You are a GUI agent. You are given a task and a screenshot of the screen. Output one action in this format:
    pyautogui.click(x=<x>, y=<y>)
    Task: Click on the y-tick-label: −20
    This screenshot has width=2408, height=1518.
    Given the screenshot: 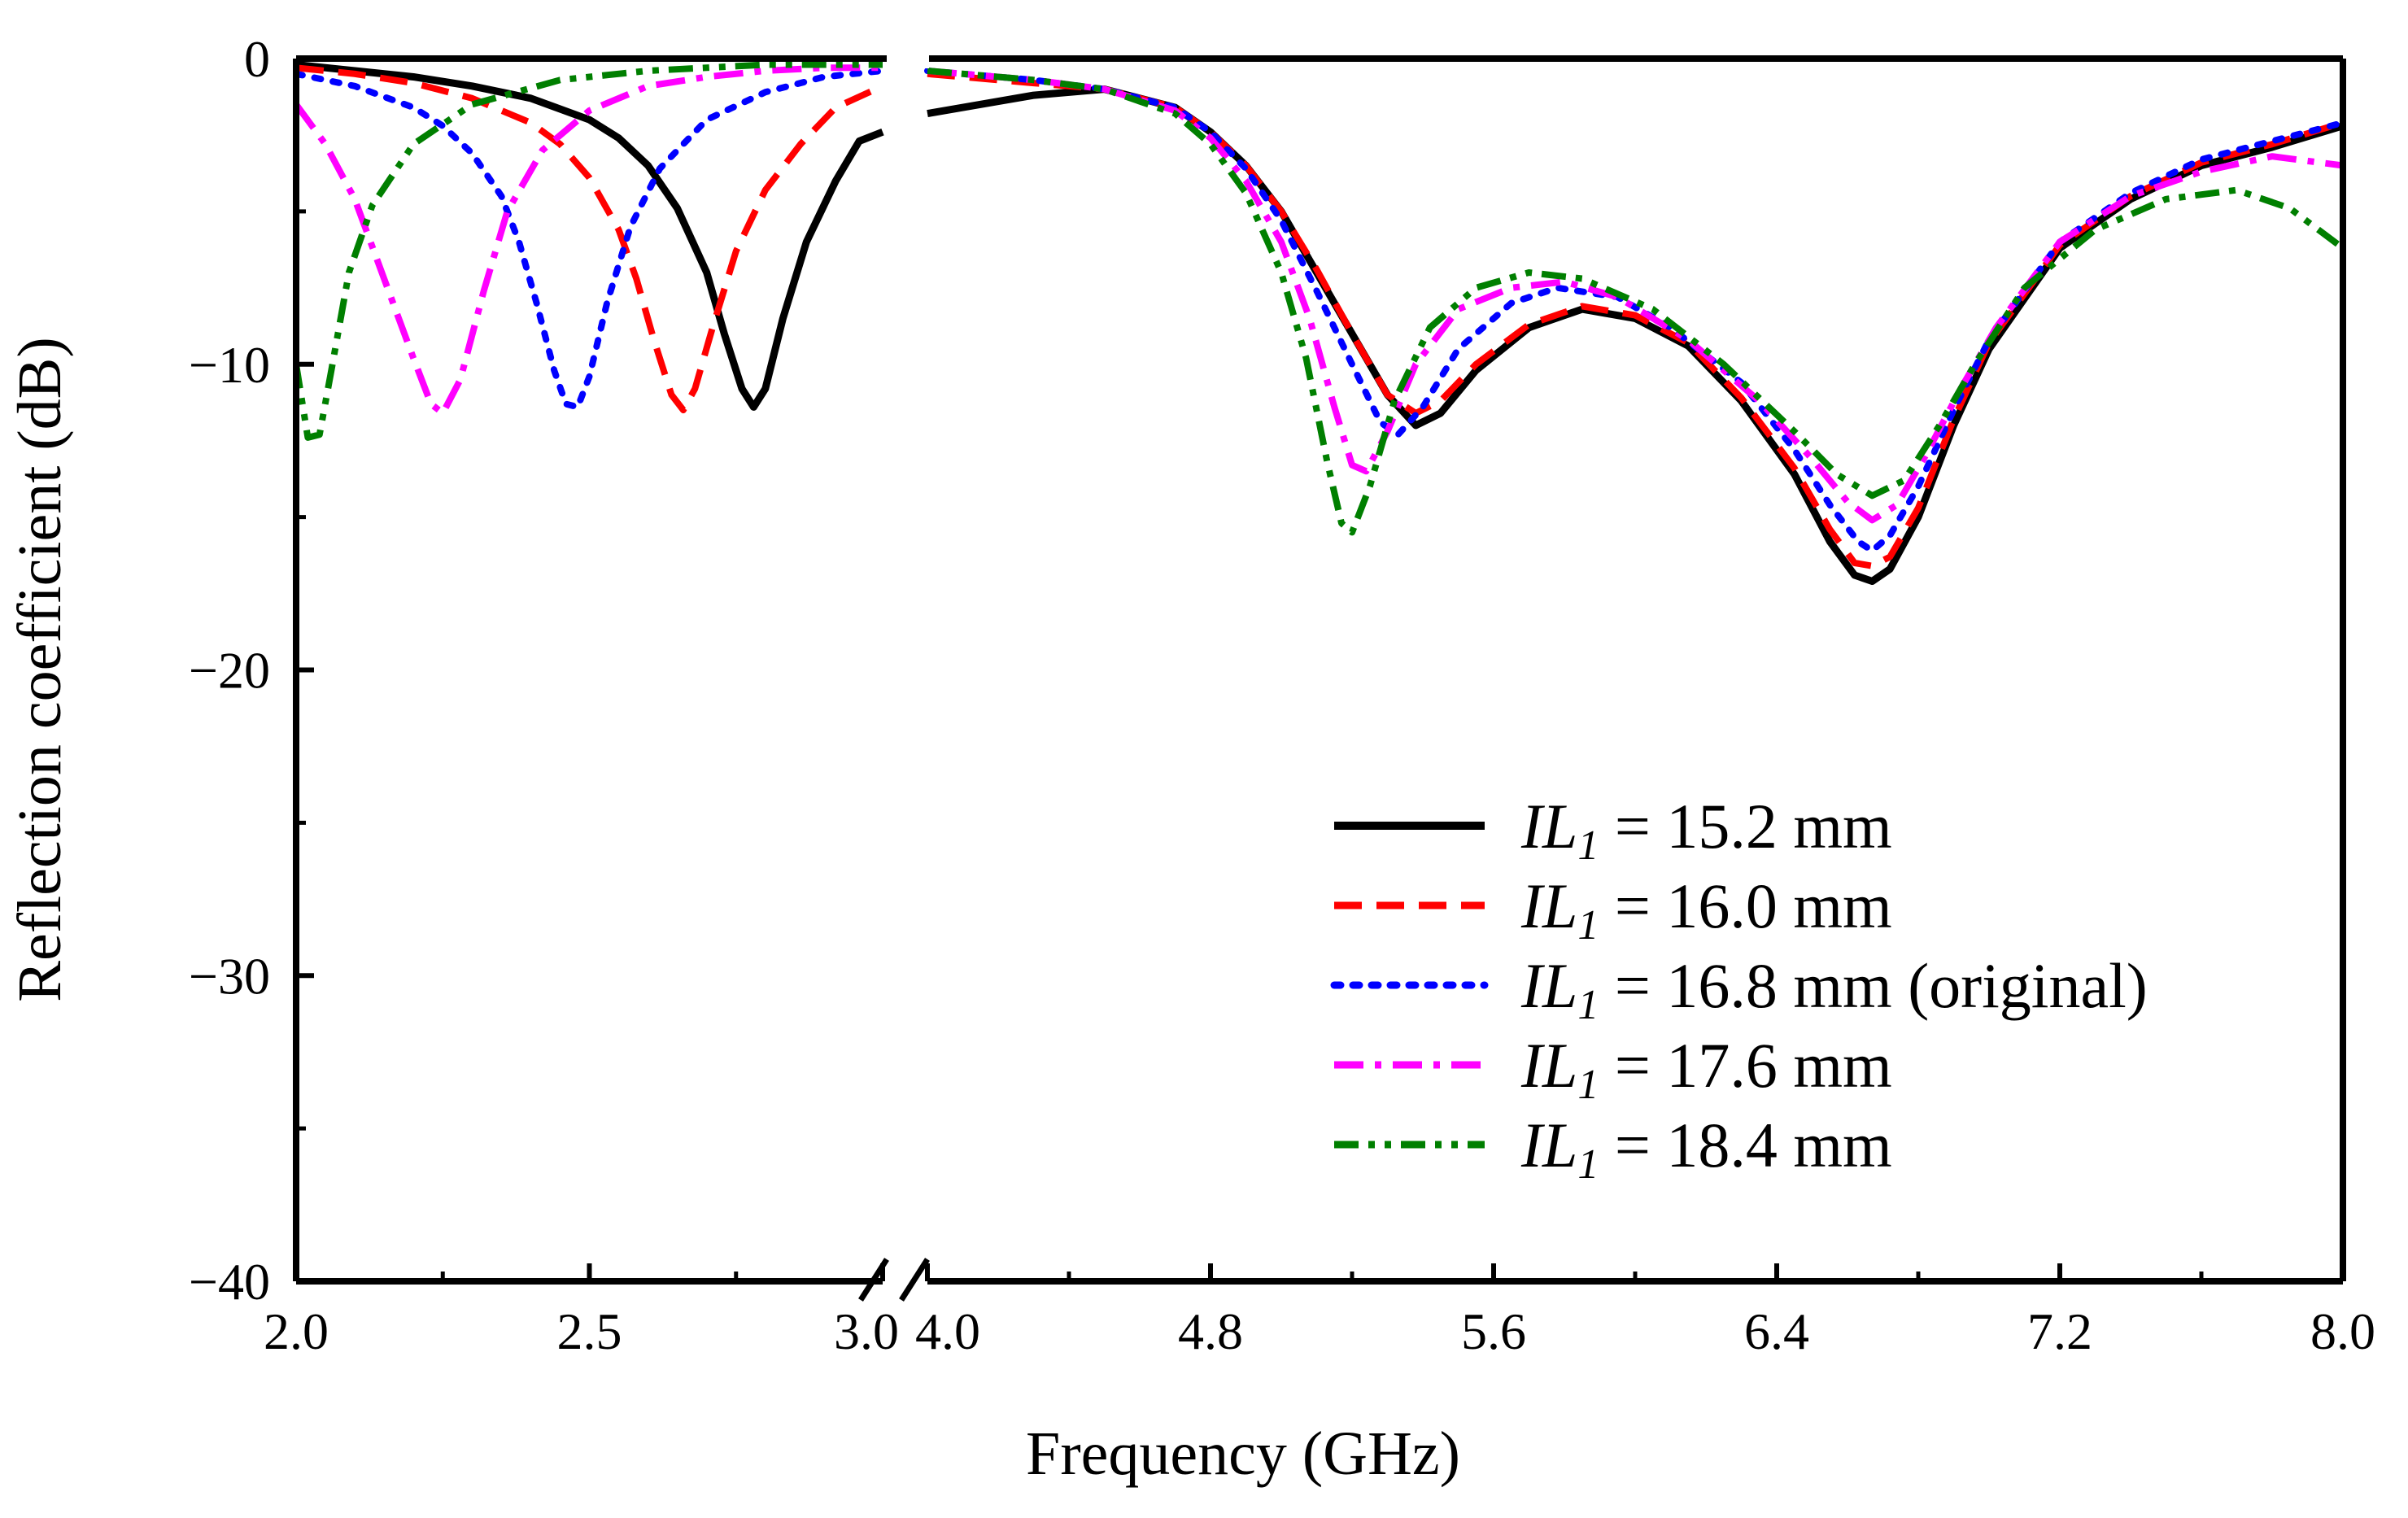 What is the action you would take?
    pyautogui.click(x=230, y=671)
    